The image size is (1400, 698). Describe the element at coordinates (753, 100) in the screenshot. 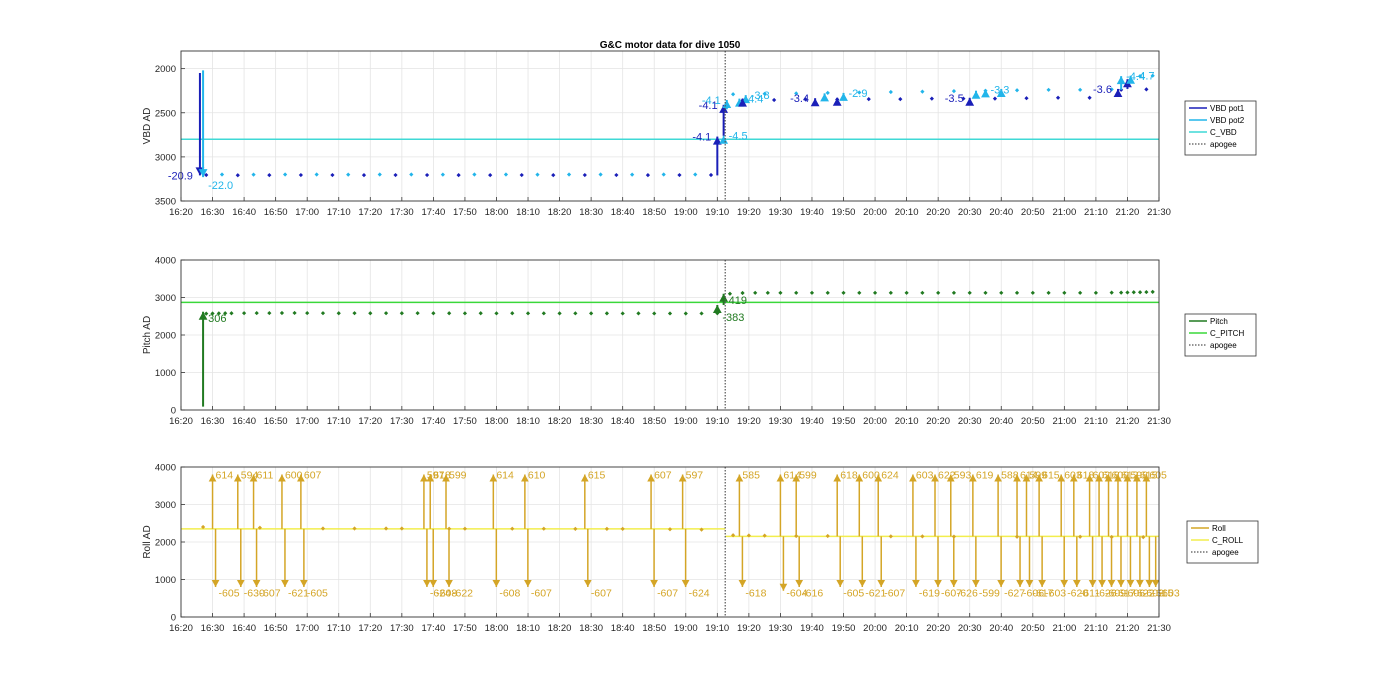

I see `vbd-move-label: -4.4` at that location.